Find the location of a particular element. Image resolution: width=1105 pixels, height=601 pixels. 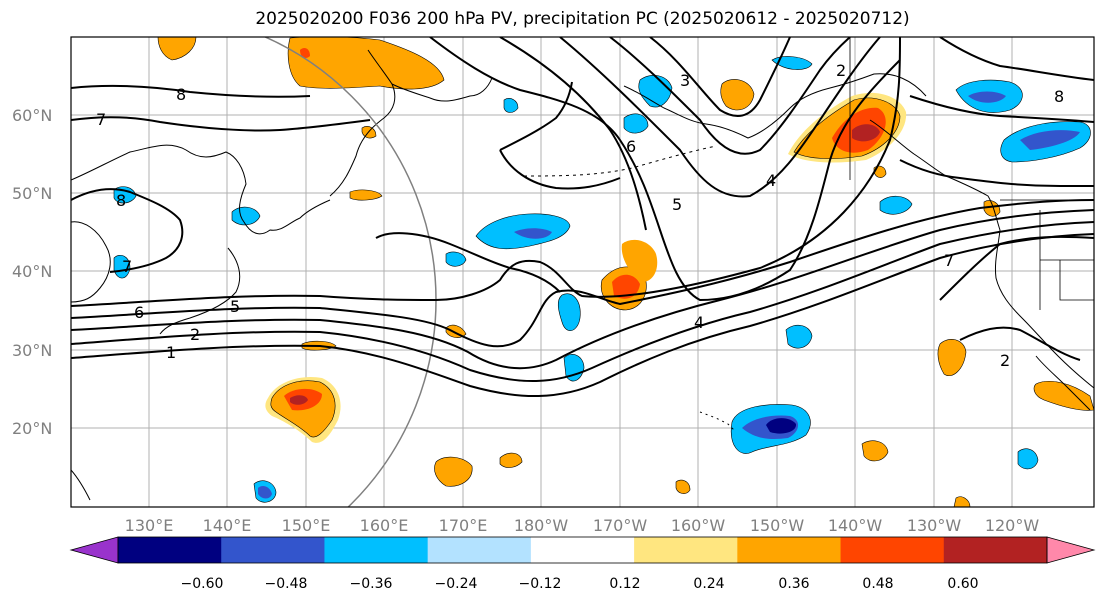

lon-label: 130°W is located at coordinates (934, 525).